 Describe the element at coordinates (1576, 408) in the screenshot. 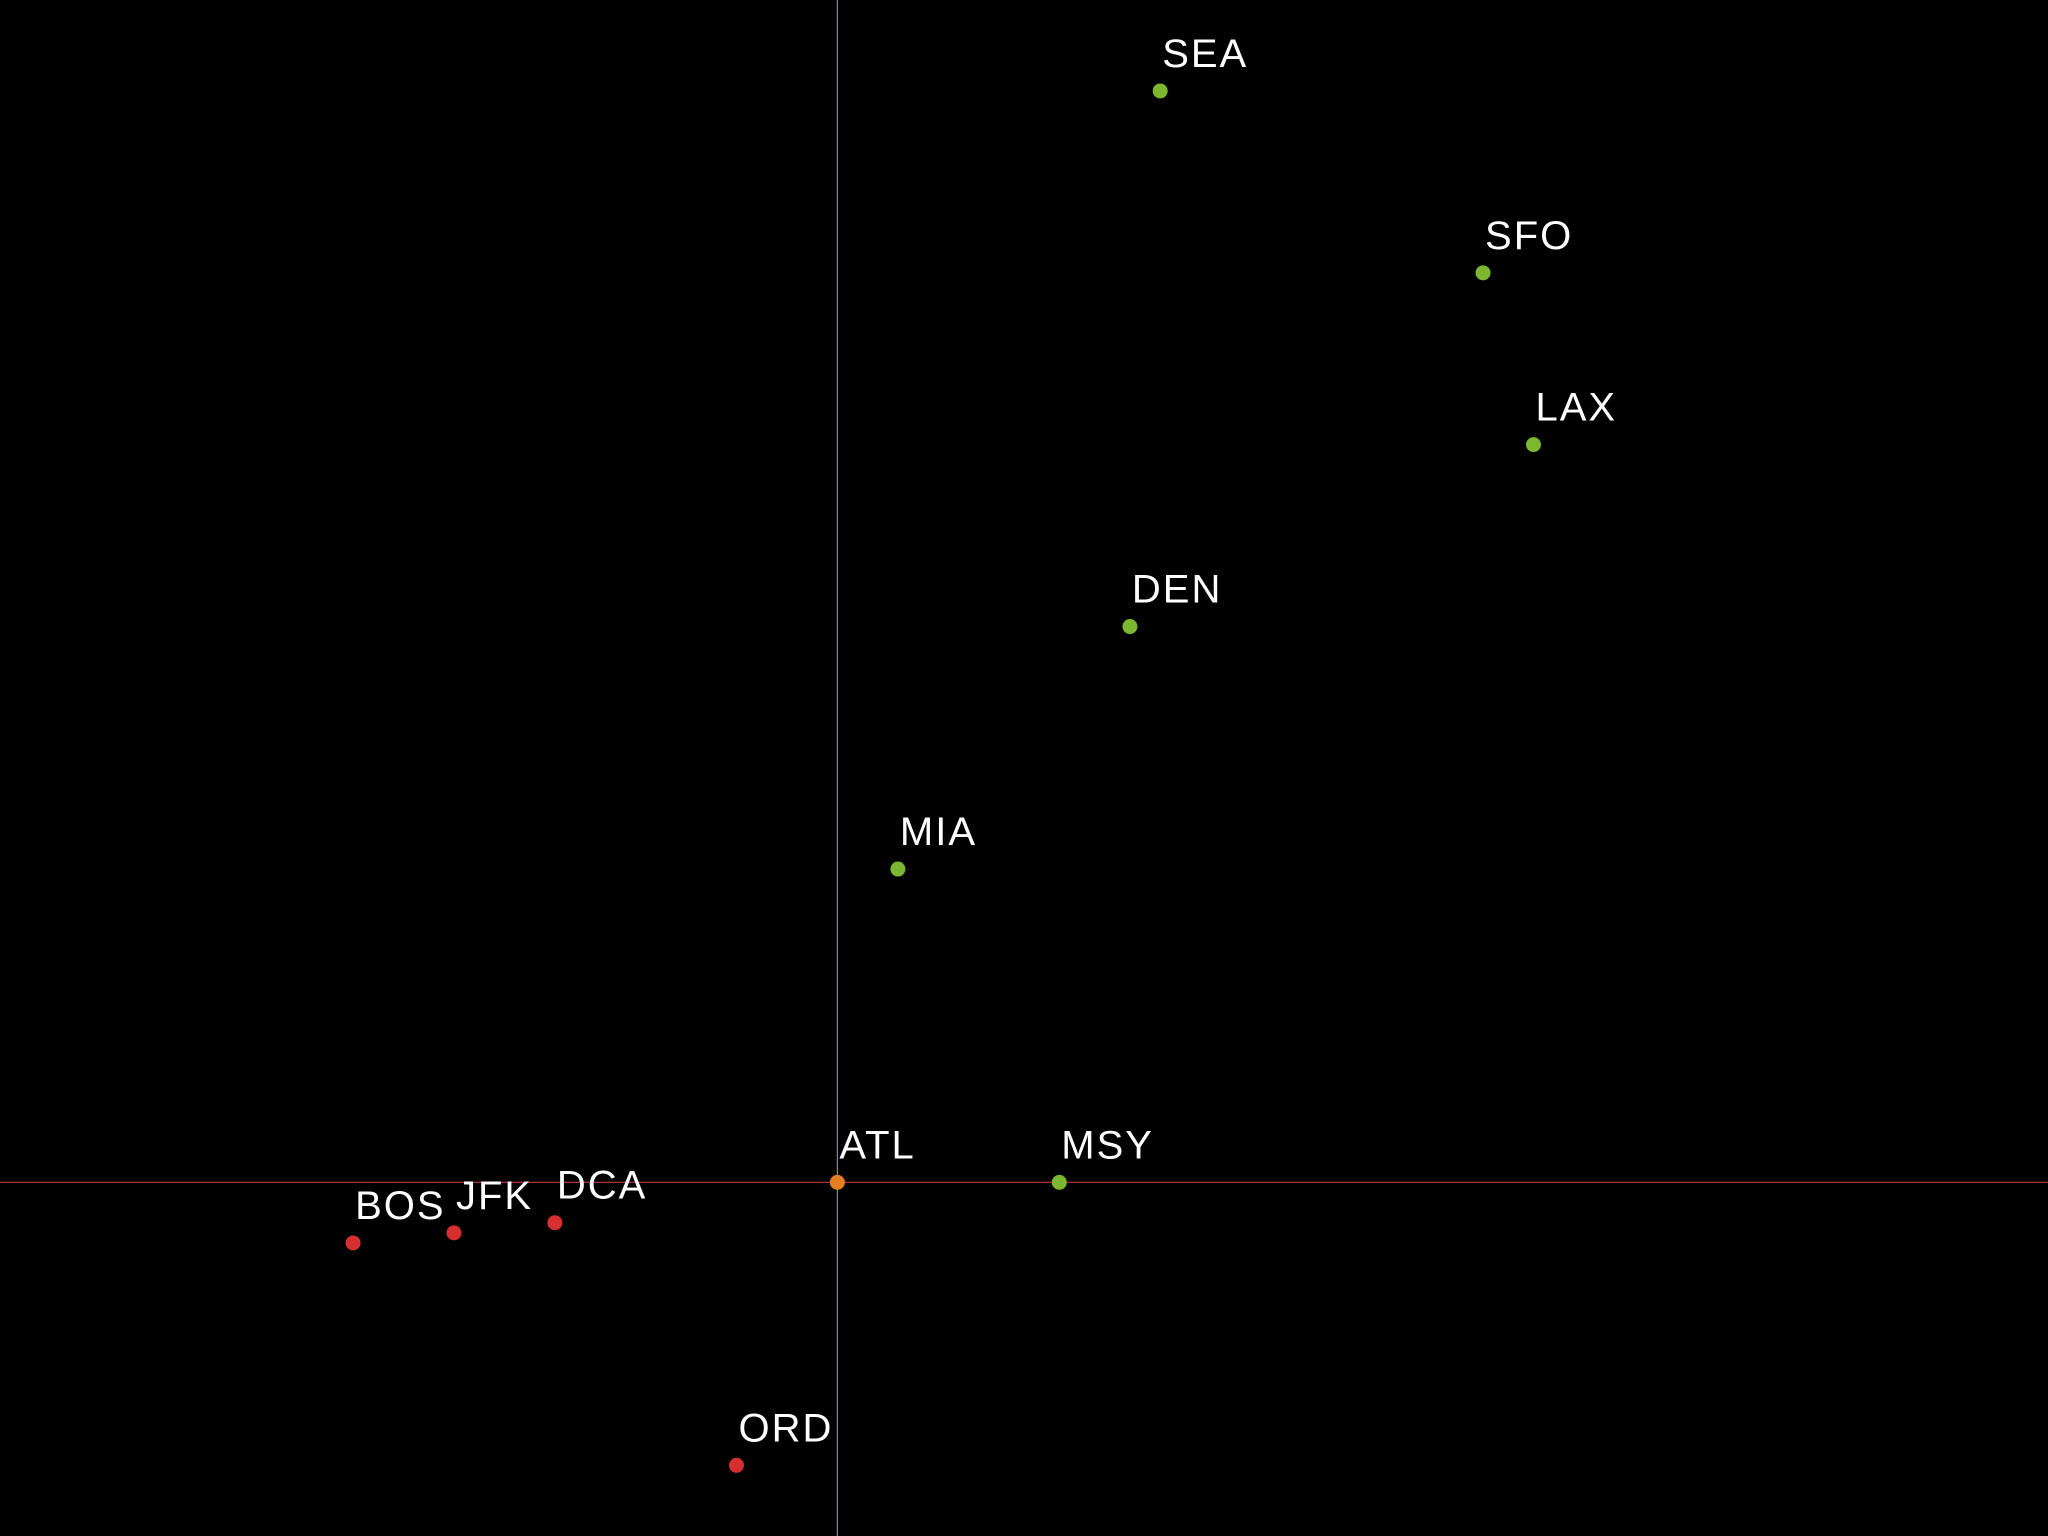

I see `point-label: LAX` at that location.